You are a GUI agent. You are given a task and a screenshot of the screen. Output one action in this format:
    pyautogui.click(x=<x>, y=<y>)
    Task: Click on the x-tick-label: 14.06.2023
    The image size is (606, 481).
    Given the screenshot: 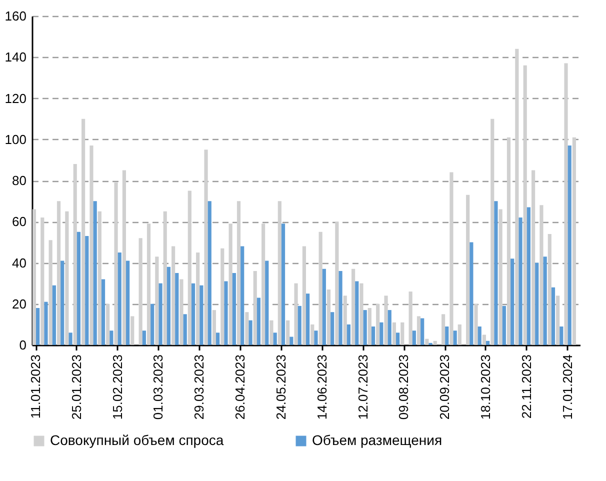 What is the action you would take?
    pyautogui.click(x=322, y=387)
    